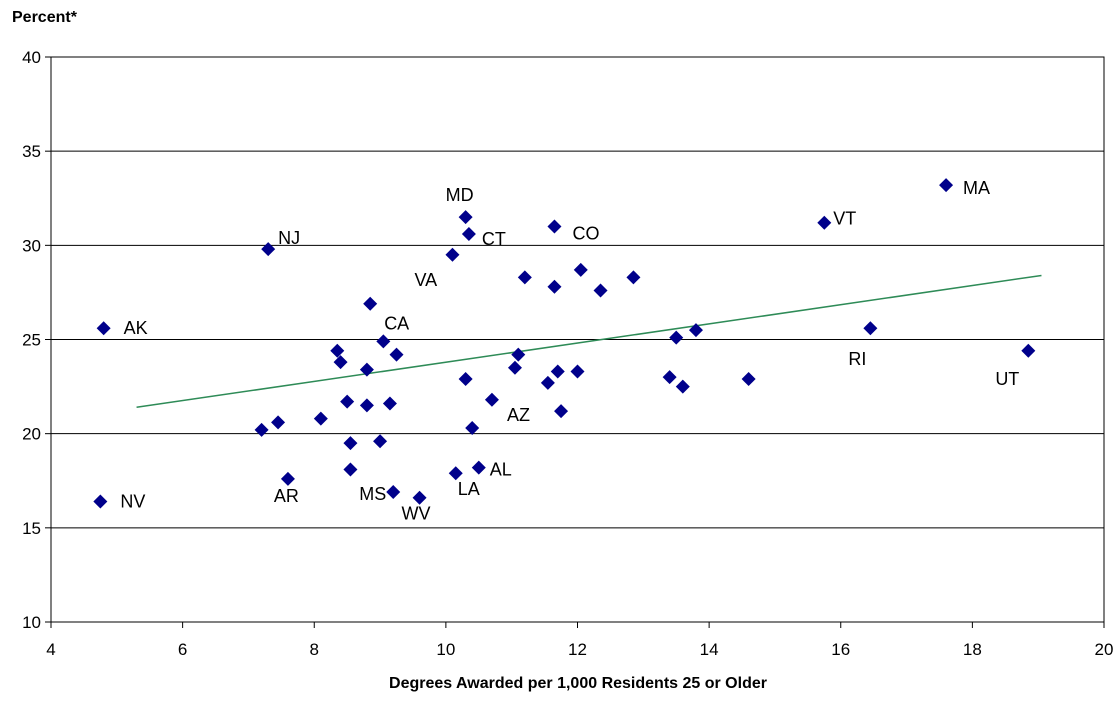  What do you see at coordinates (31, 245) in the screenshot?
I see `y-tick-label: 30` at bounding box center [31, 245].